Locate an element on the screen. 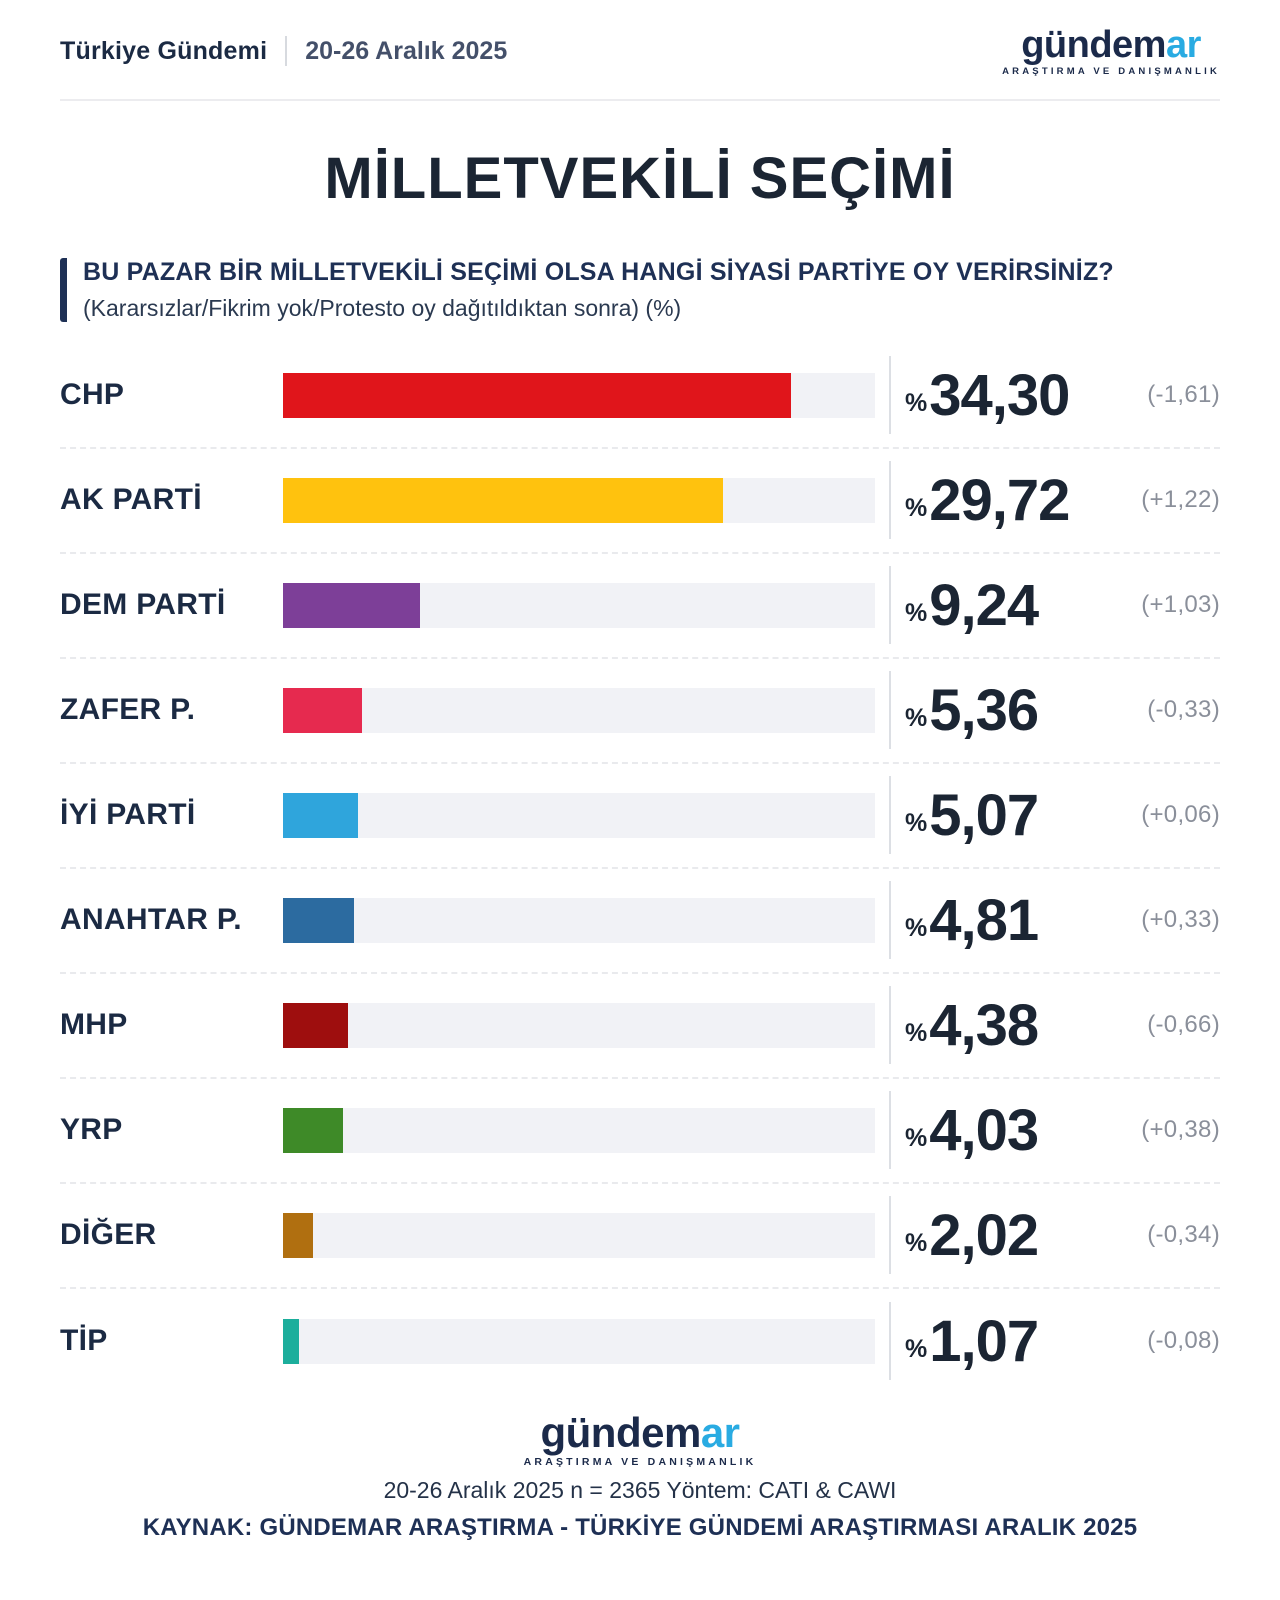  party-row: İYİ PARTİ % 5,07 (+0,06) is located at coordinates (640, 816).